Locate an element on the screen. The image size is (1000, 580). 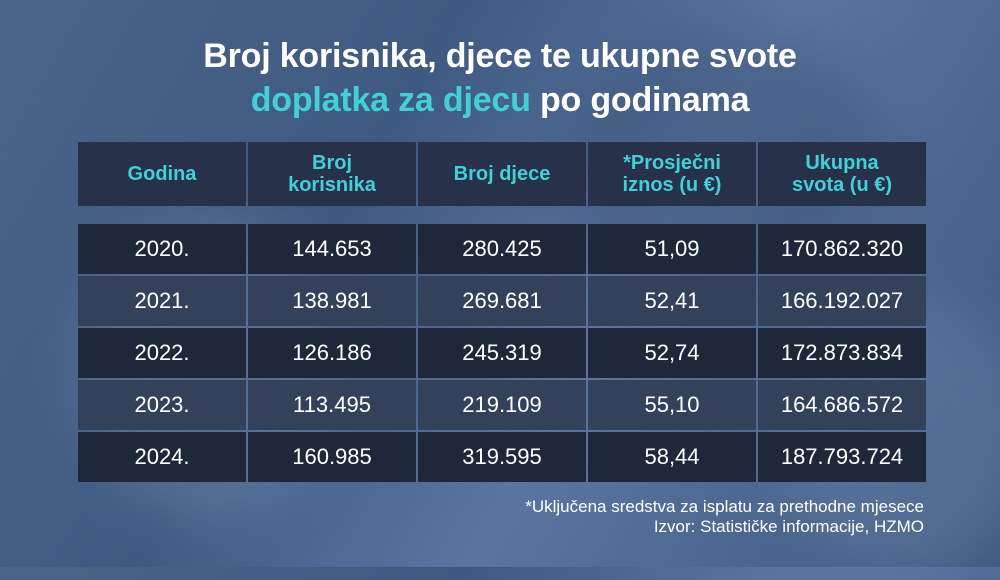
year-cell: 2022. is located at coordinates (162, 353).